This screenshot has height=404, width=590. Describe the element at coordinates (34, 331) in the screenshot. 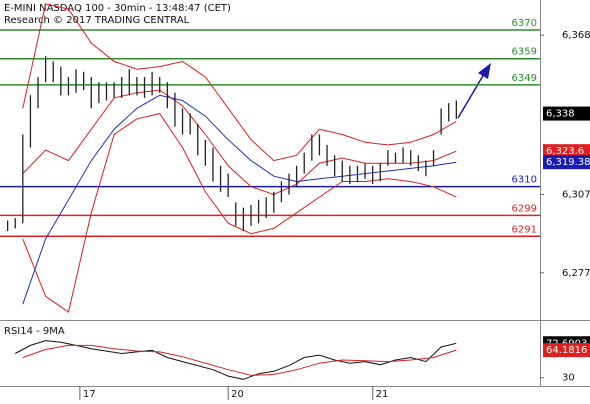

I see `panel-title: RSI14 - 9MA` at that location.